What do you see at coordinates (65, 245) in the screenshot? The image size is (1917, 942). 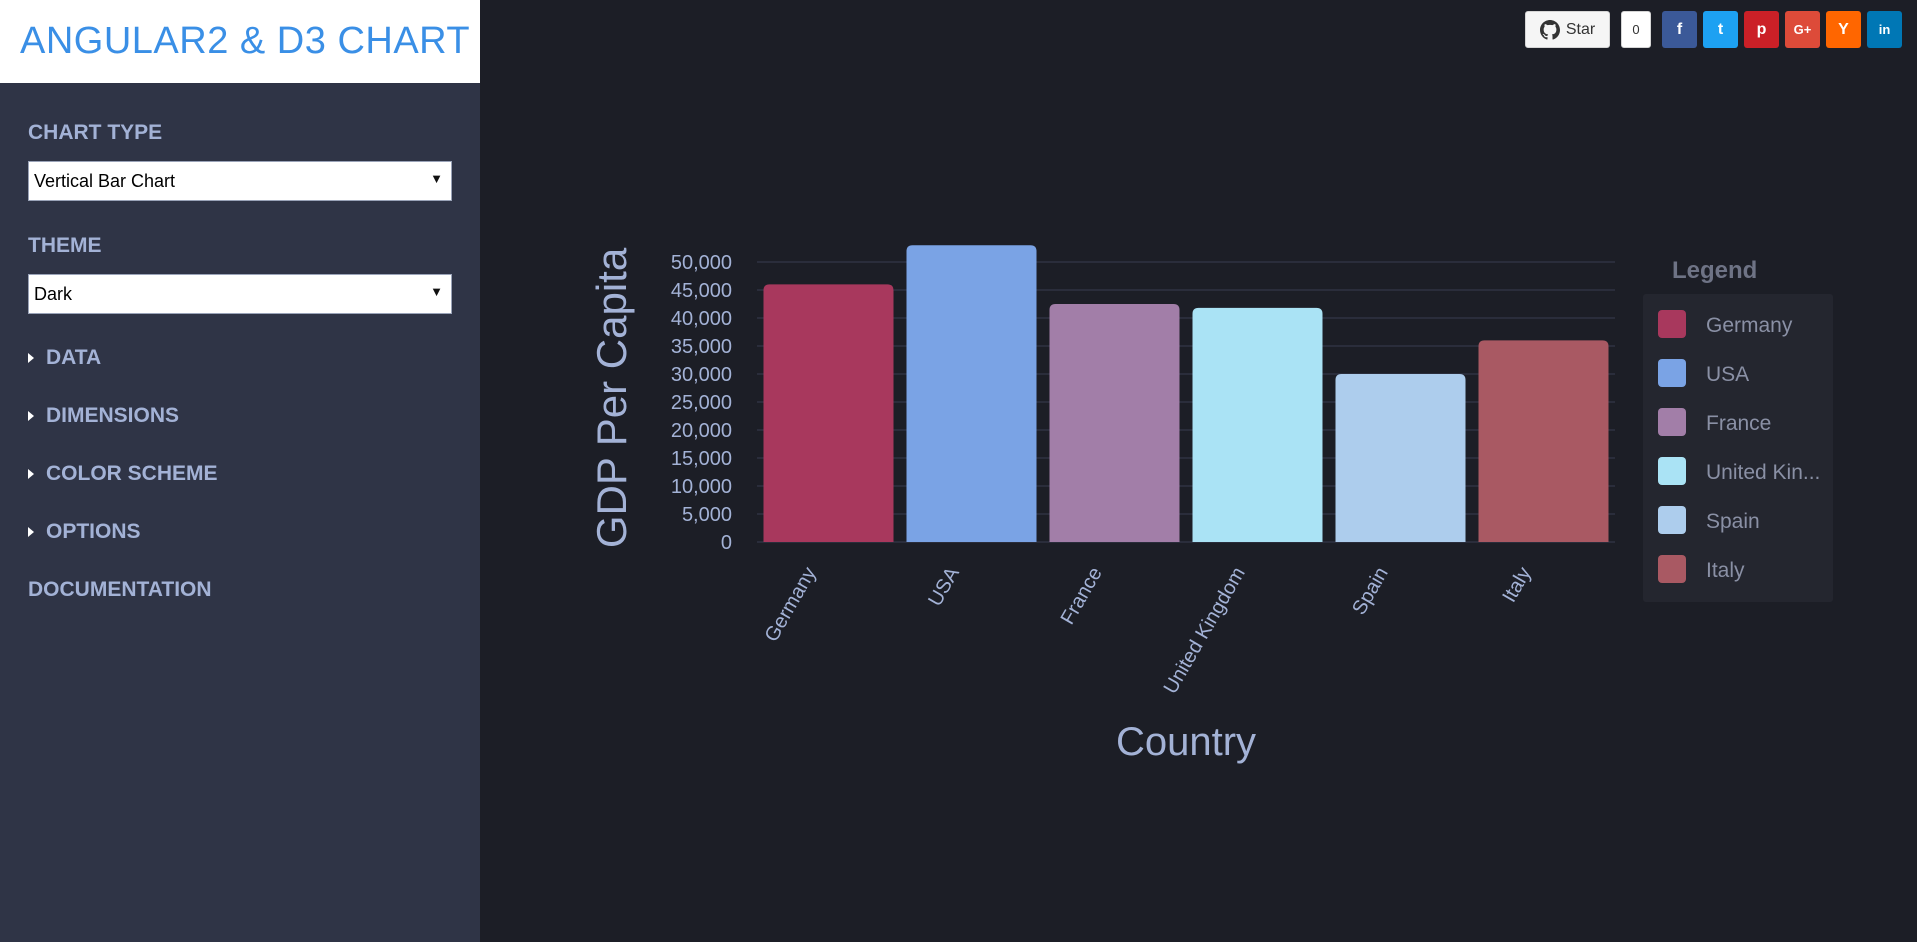 I see `theme-label: THEME` at bounding box center [65, 245].